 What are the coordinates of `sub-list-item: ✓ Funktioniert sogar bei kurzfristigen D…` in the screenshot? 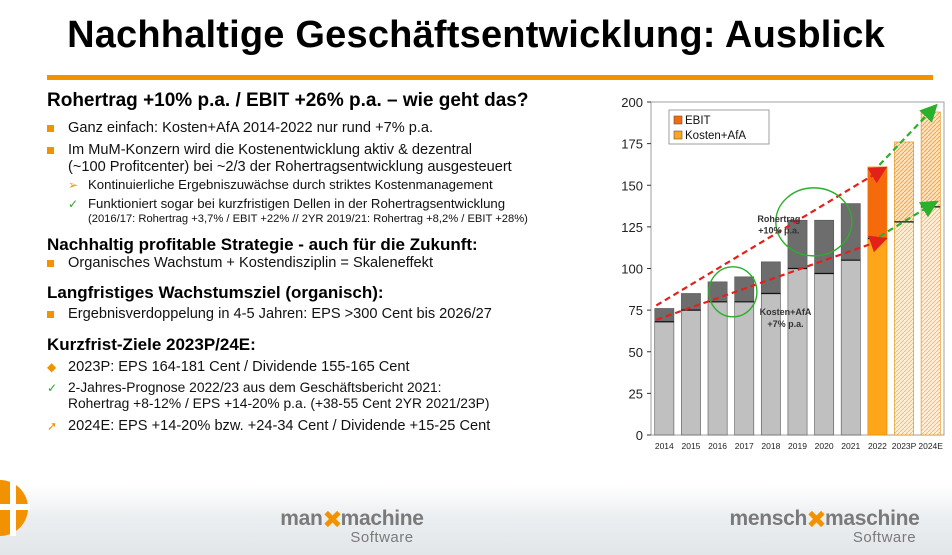 It's located at (327, 204).